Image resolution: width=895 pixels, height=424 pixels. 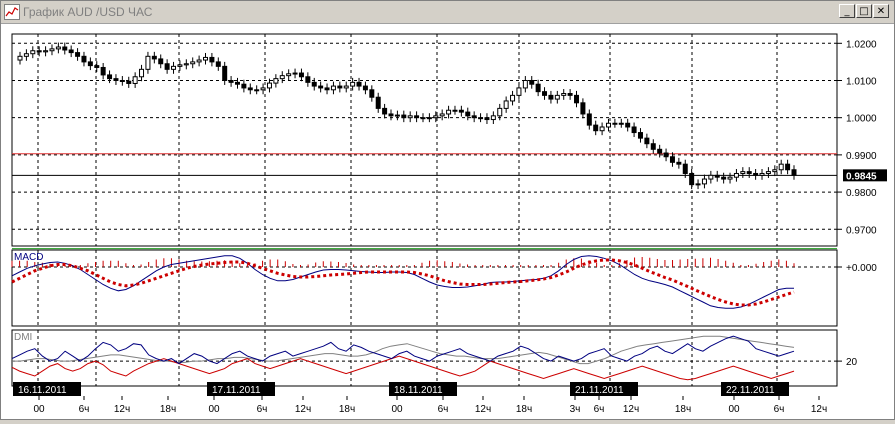 I want to click on minimize-button: _, so click(x=847, y=11).